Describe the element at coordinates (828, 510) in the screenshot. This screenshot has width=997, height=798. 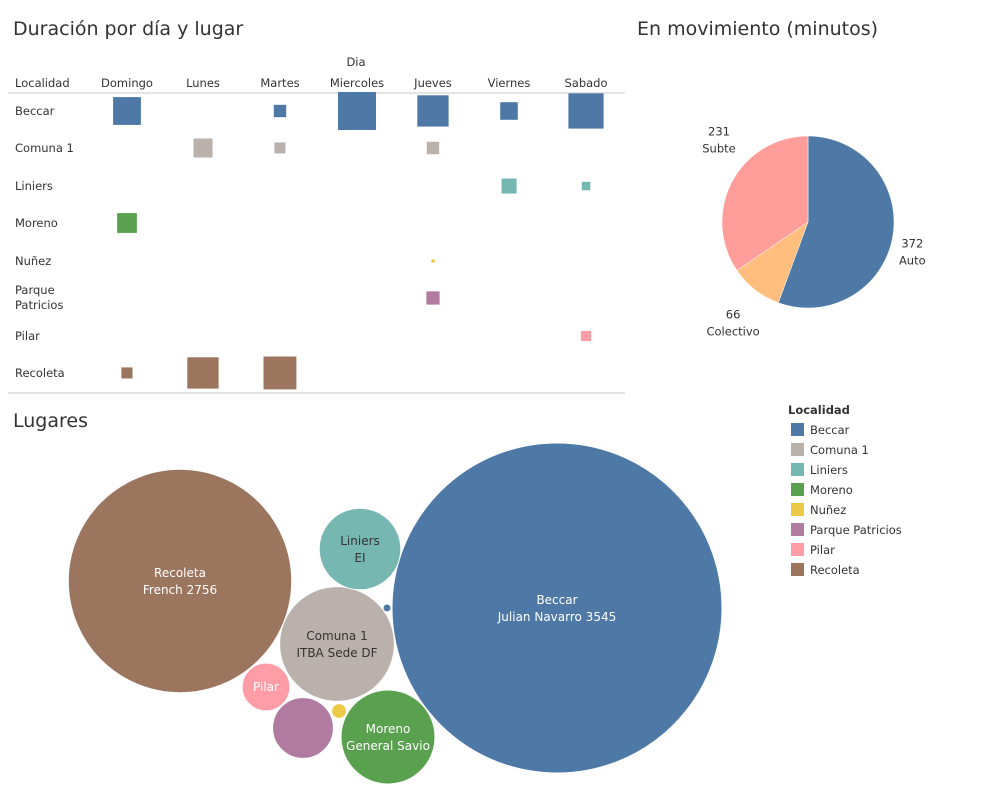
I see `legend-item-label: Nuñez` at that location.